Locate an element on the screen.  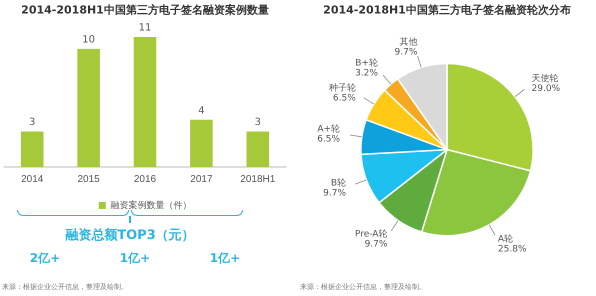
x-tick-label: 2018H1 is located at coordinates (258, 179).